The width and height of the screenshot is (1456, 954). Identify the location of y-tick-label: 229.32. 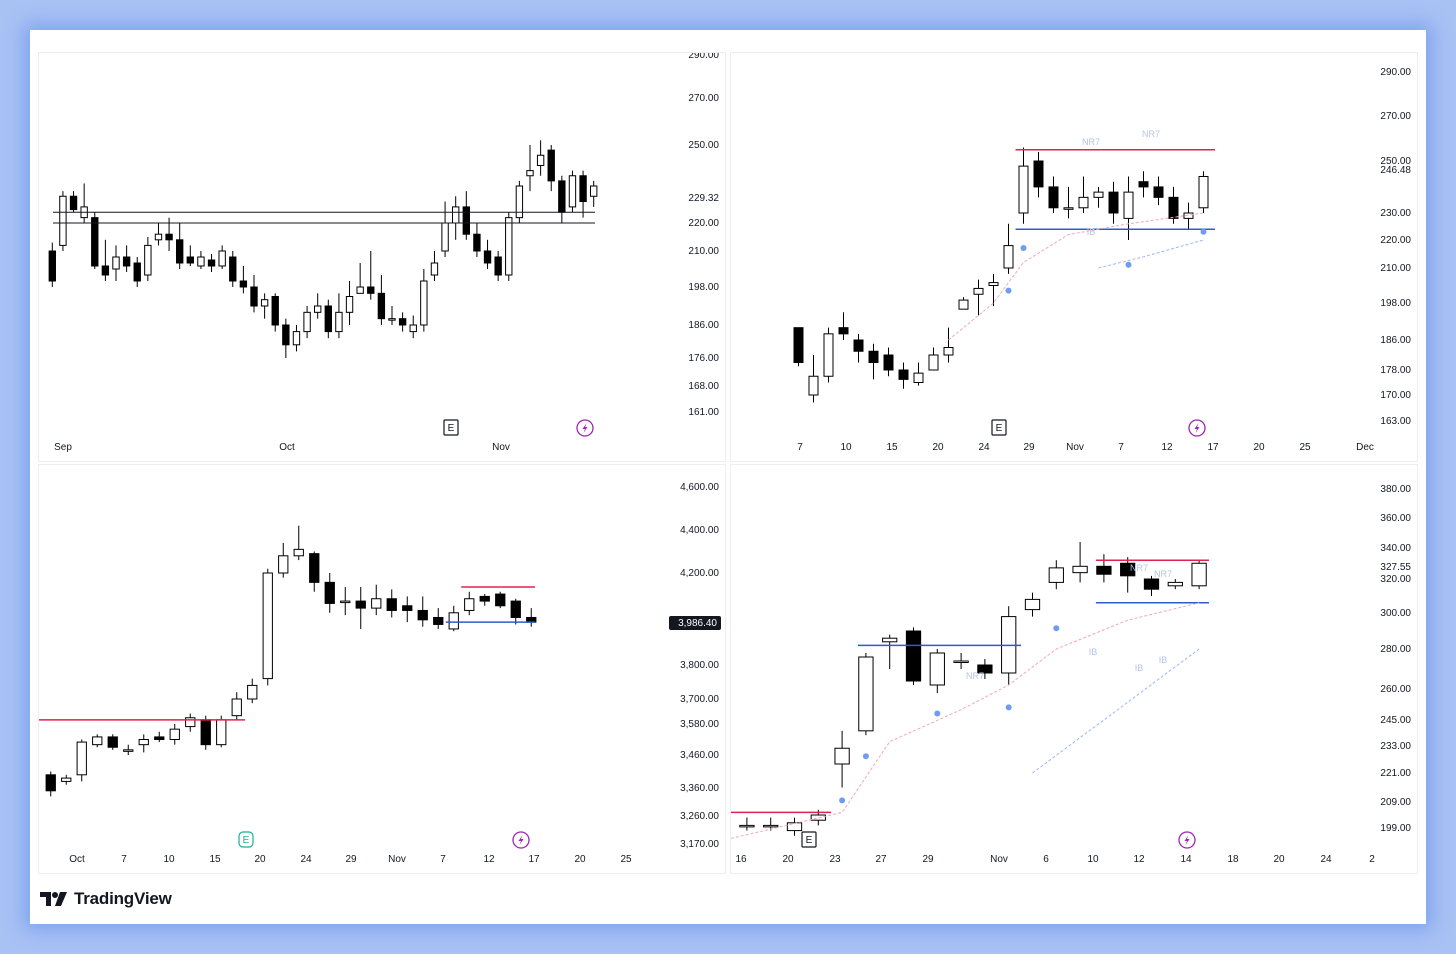
(703, 198).